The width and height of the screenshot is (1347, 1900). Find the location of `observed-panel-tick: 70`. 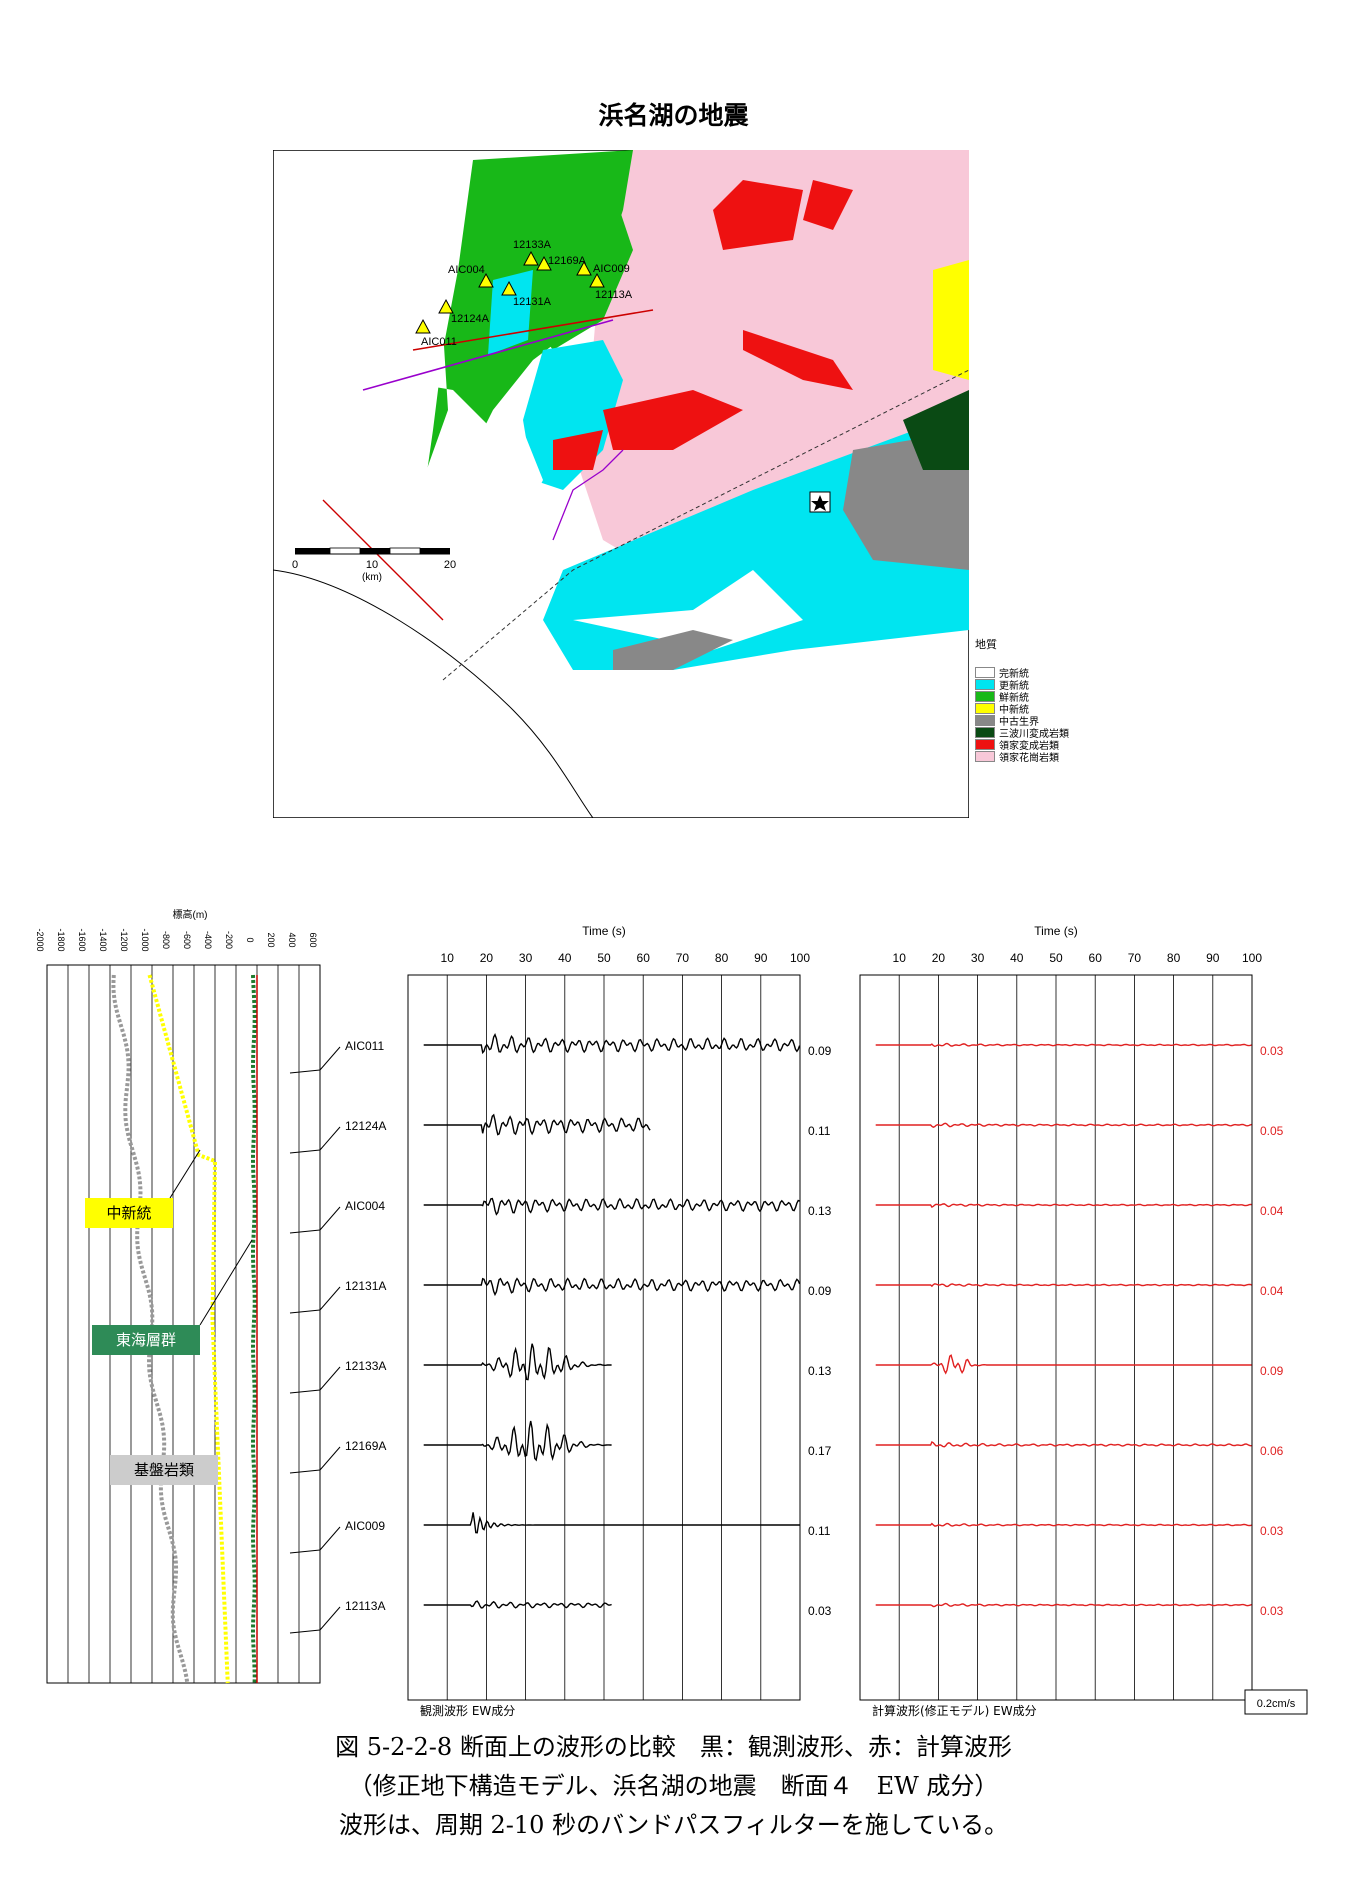

observed-panel-tick: 70 is located at coordinates (683, 958).